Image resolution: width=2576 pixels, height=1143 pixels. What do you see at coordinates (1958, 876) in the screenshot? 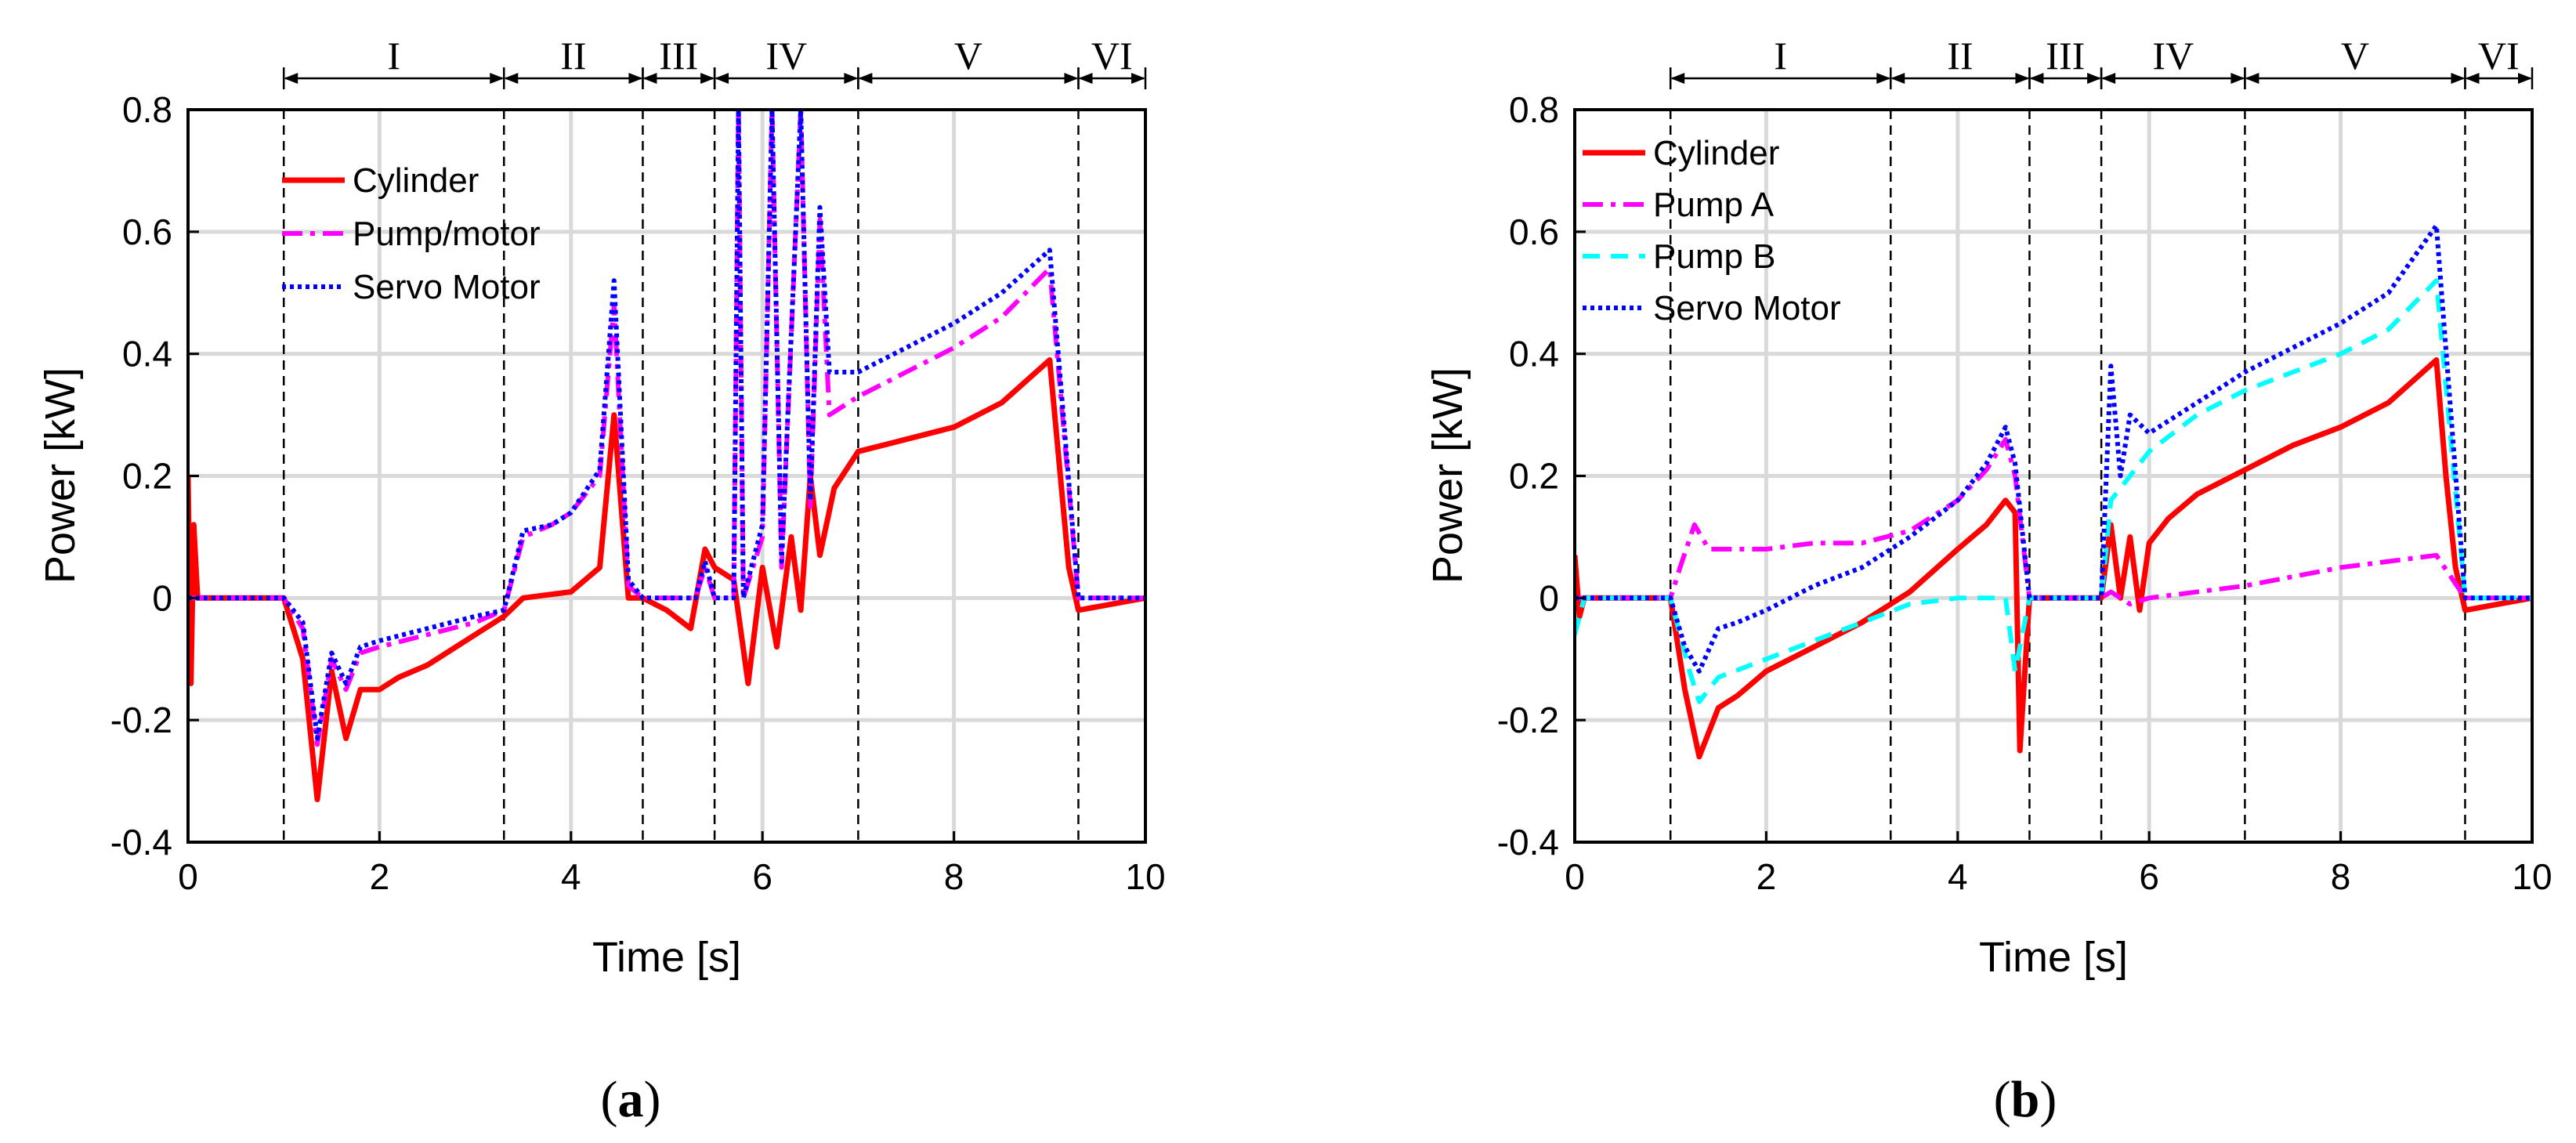
I see `panel-b-x-tick-label-2: 4` at bounding box center [1958, 876].